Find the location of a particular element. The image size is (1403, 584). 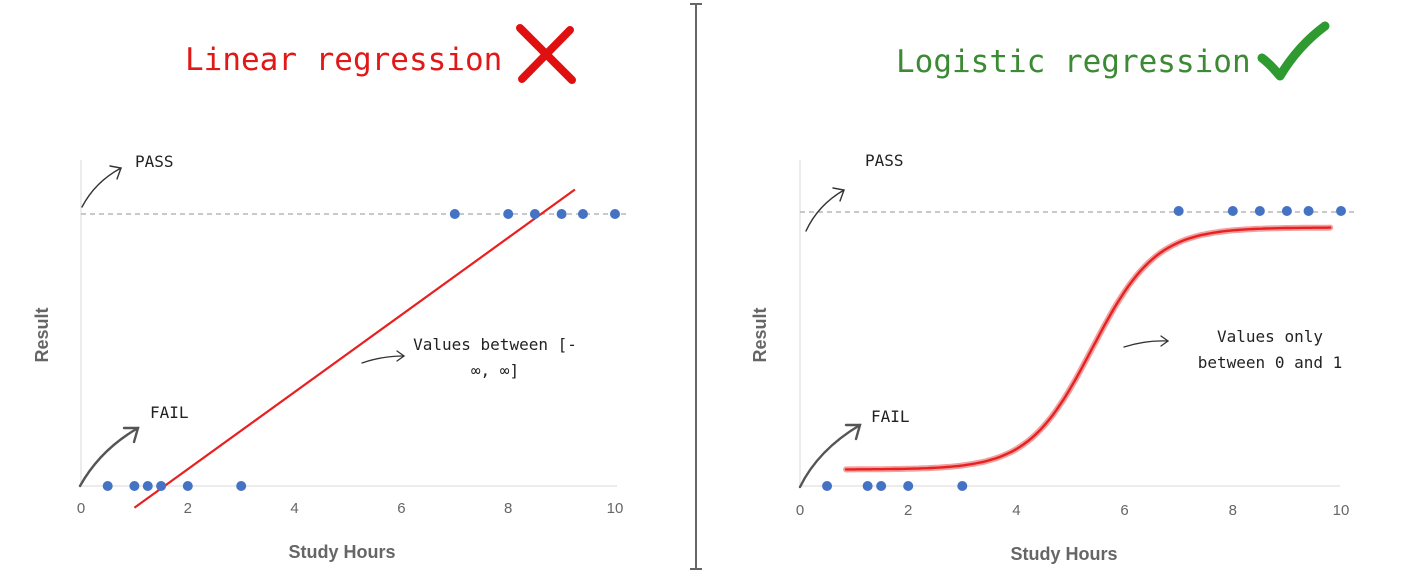

right-y-axis-label: Result is located at coordinates (760, 334).